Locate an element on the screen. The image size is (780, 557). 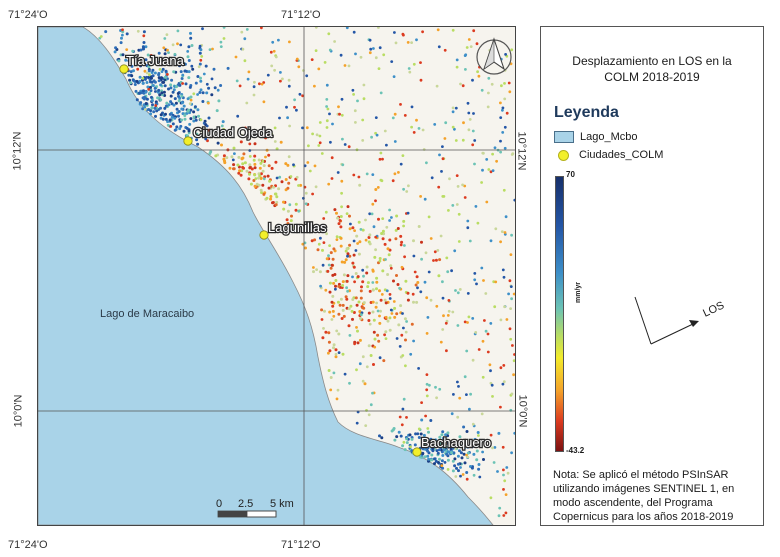
legend-item-cities: Ciudades_COLM is located at coordinates (608, 155).